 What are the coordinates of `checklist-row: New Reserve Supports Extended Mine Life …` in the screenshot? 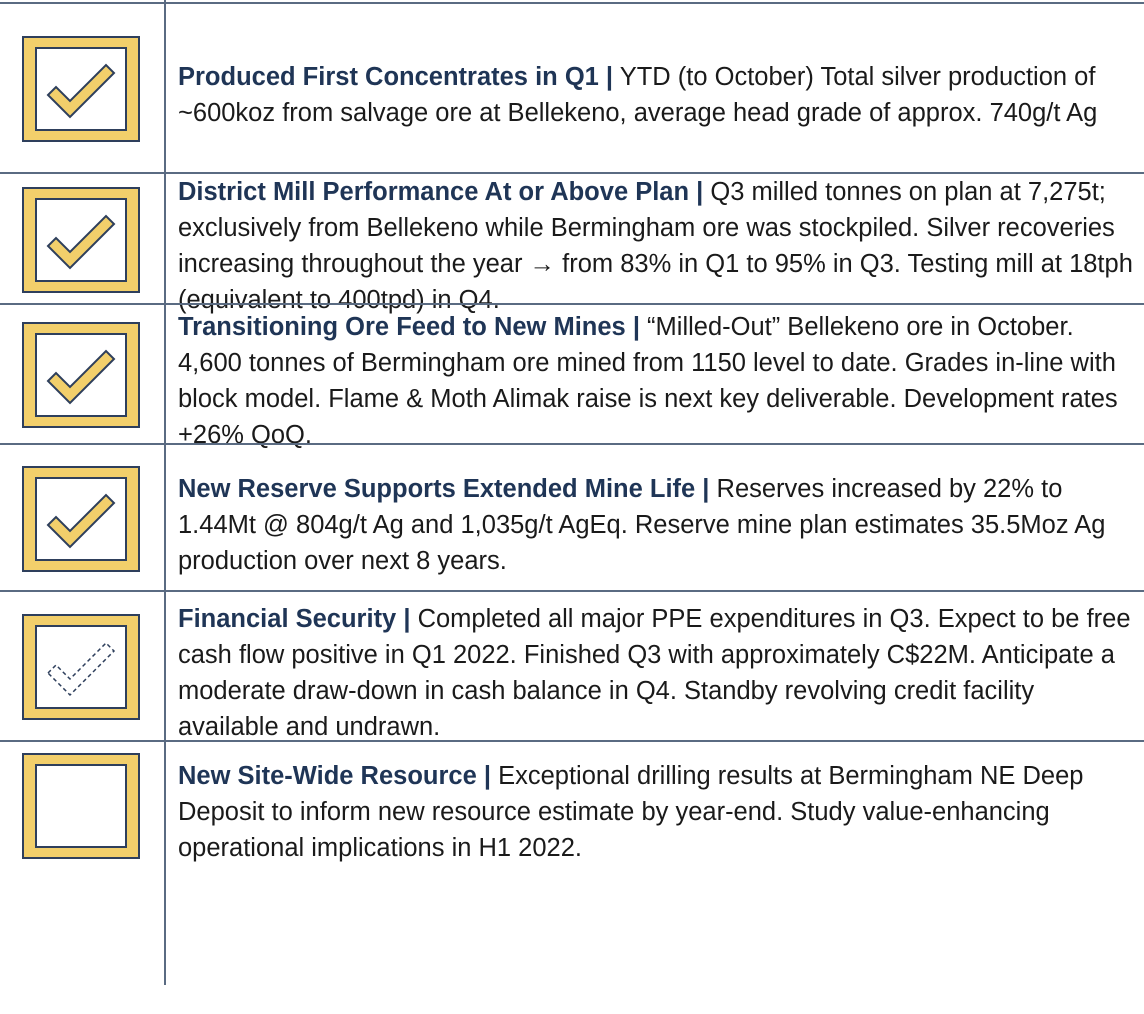 It's located at (572, 516).